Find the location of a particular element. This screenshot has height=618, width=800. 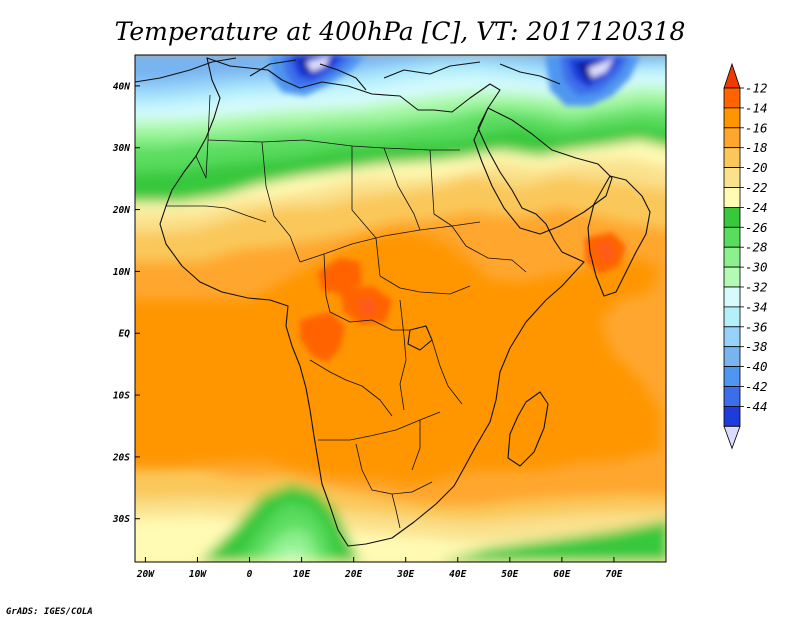

colorbar-label: -36 is located at coordinates (756, 326).